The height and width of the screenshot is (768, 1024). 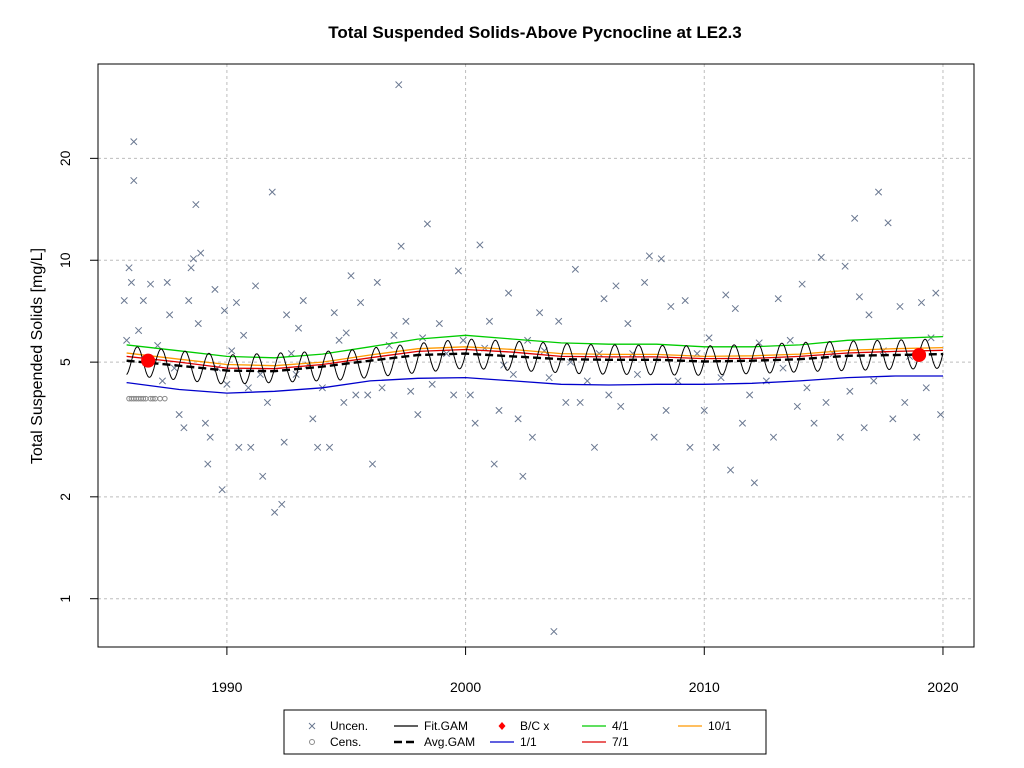 I want to click on legend-key-b-c-x, so click(x=502, y=726).